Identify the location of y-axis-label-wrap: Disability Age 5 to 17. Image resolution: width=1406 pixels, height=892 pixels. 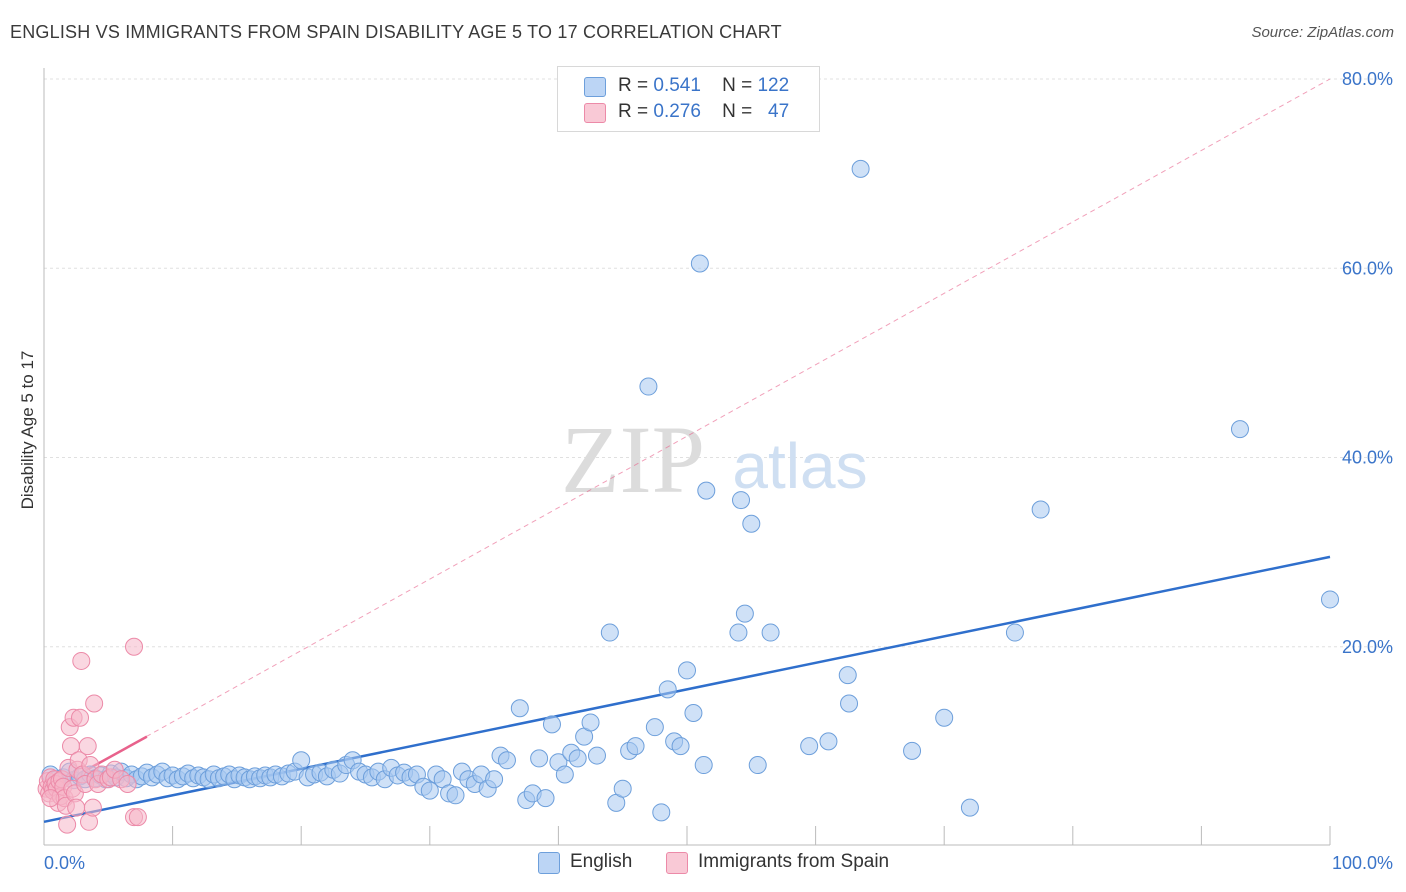
(28, 430).